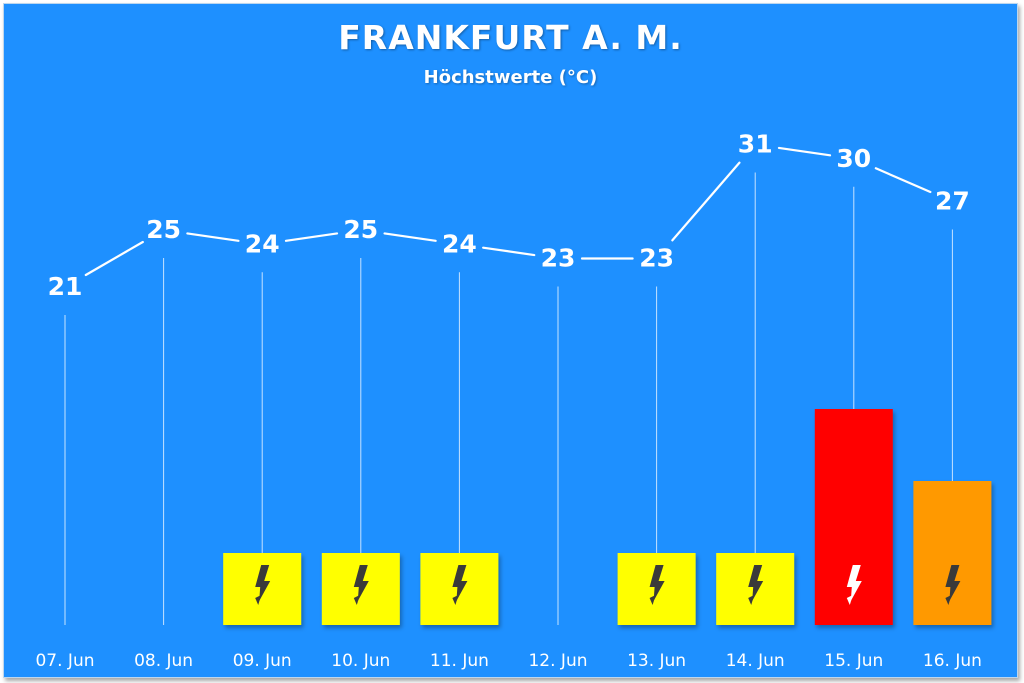  What do you see at coordinates (65, 286) in the screenshot?
I see `data-label: 21` at bounding box center [65, 286].